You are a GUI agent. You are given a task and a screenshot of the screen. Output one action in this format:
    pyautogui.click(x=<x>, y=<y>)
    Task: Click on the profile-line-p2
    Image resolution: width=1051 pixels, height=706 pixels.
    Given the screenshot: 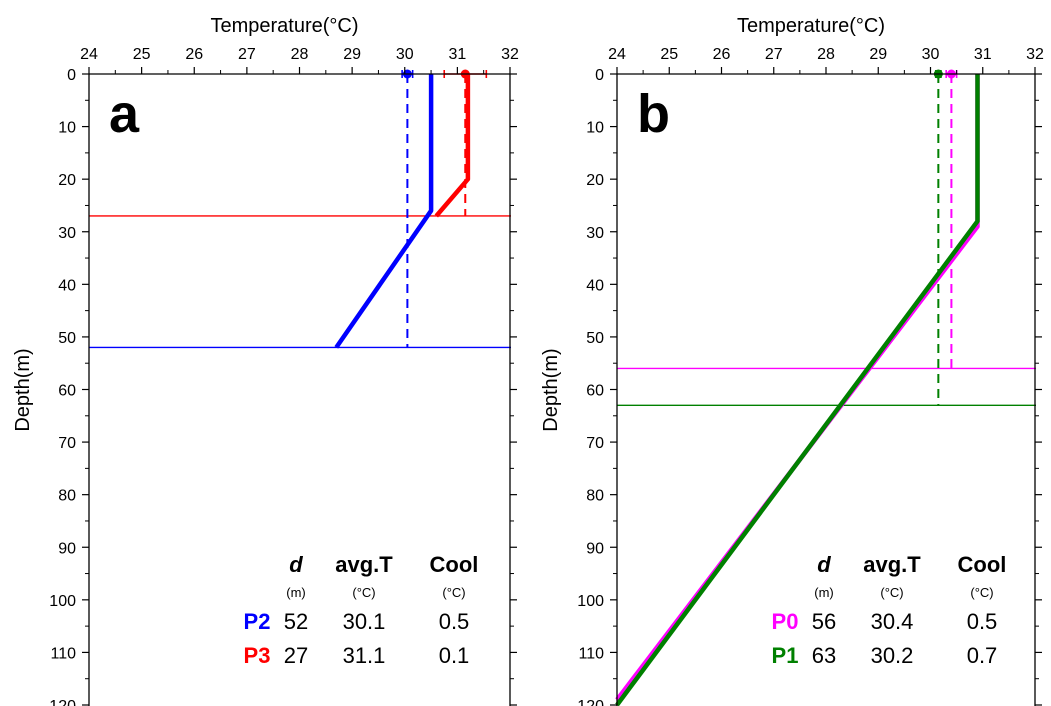 What is the action you would take?
    pyautogui.click(x=384, y=211)
    